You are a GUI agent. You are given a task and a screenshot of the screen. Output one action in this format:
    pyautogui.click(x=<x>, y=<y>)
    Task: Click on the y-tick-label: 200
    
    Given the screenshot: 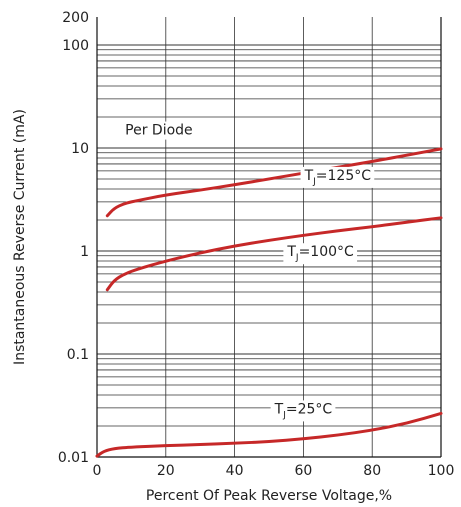 What is the action you would take?
    pyautogui.click(x=75, y=18)
    